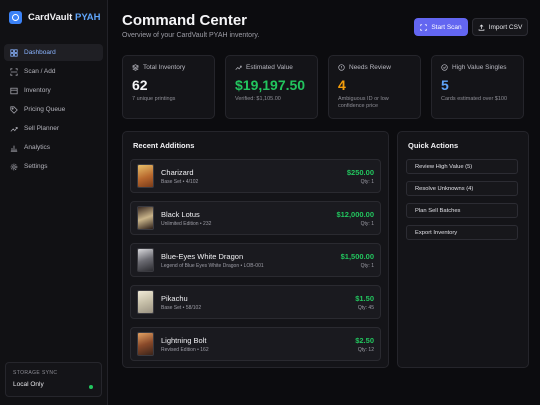  What do you see at coordinates (64, 17) in the screenshot?
I see `brand-name: CardVault PYAH` at bounding box center [64, 17].